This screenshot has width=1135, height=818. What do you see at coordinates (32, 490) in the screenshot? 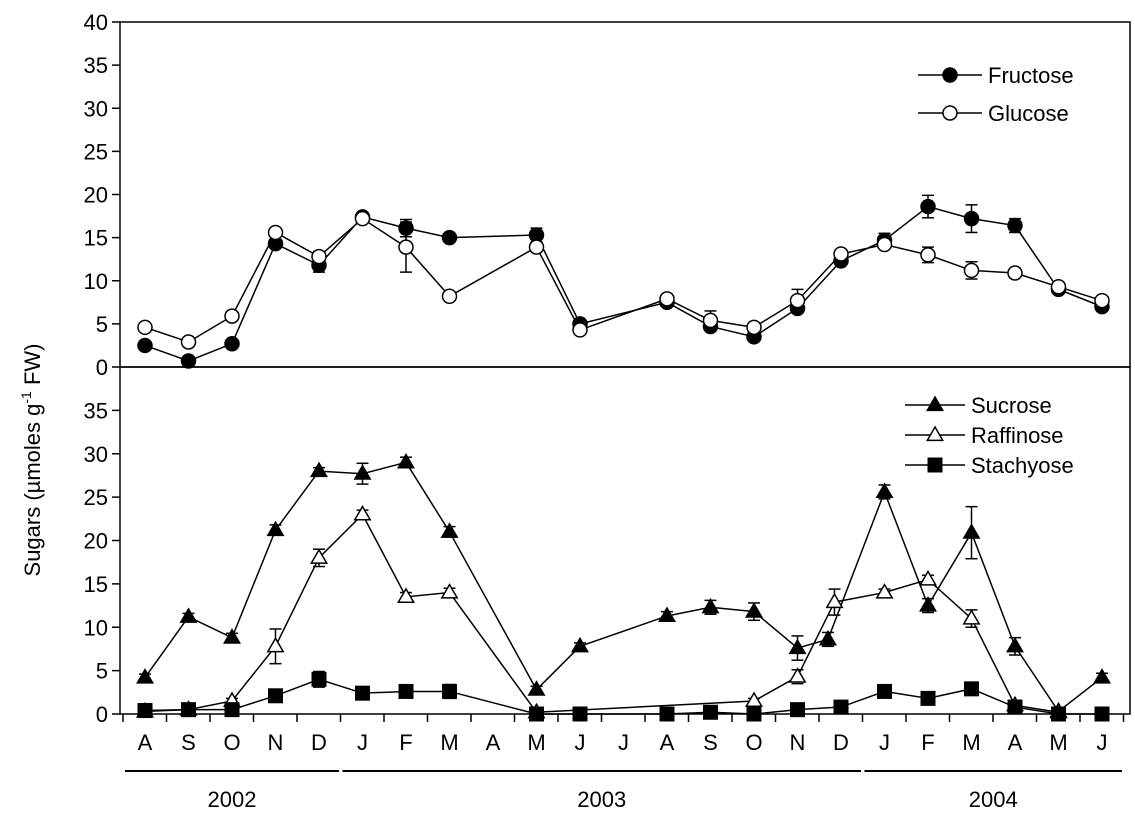
I see `y-axis-label-main: Sugars (µmoles g` at bounding box center [32, 490].